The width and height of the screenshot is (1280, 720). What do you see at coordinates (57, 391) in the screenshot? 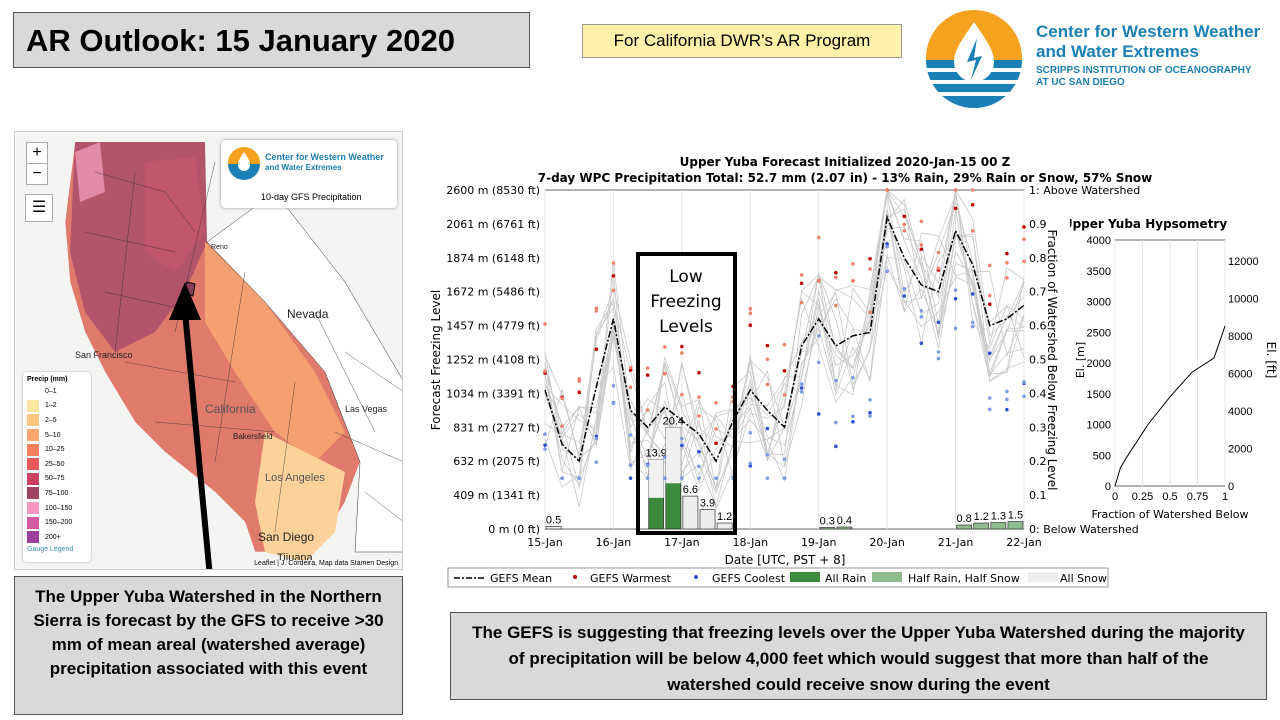
I see `legend-item: 0–1` at bounding box center [57, 391].